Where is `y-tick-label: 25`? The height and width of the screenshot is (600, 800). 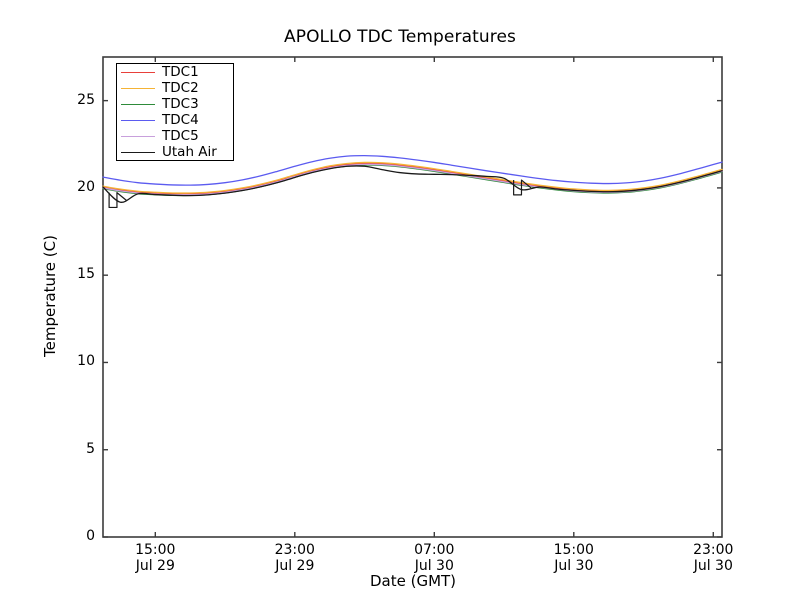
y-tick-label: 25 is located at coordinates (86, 99).